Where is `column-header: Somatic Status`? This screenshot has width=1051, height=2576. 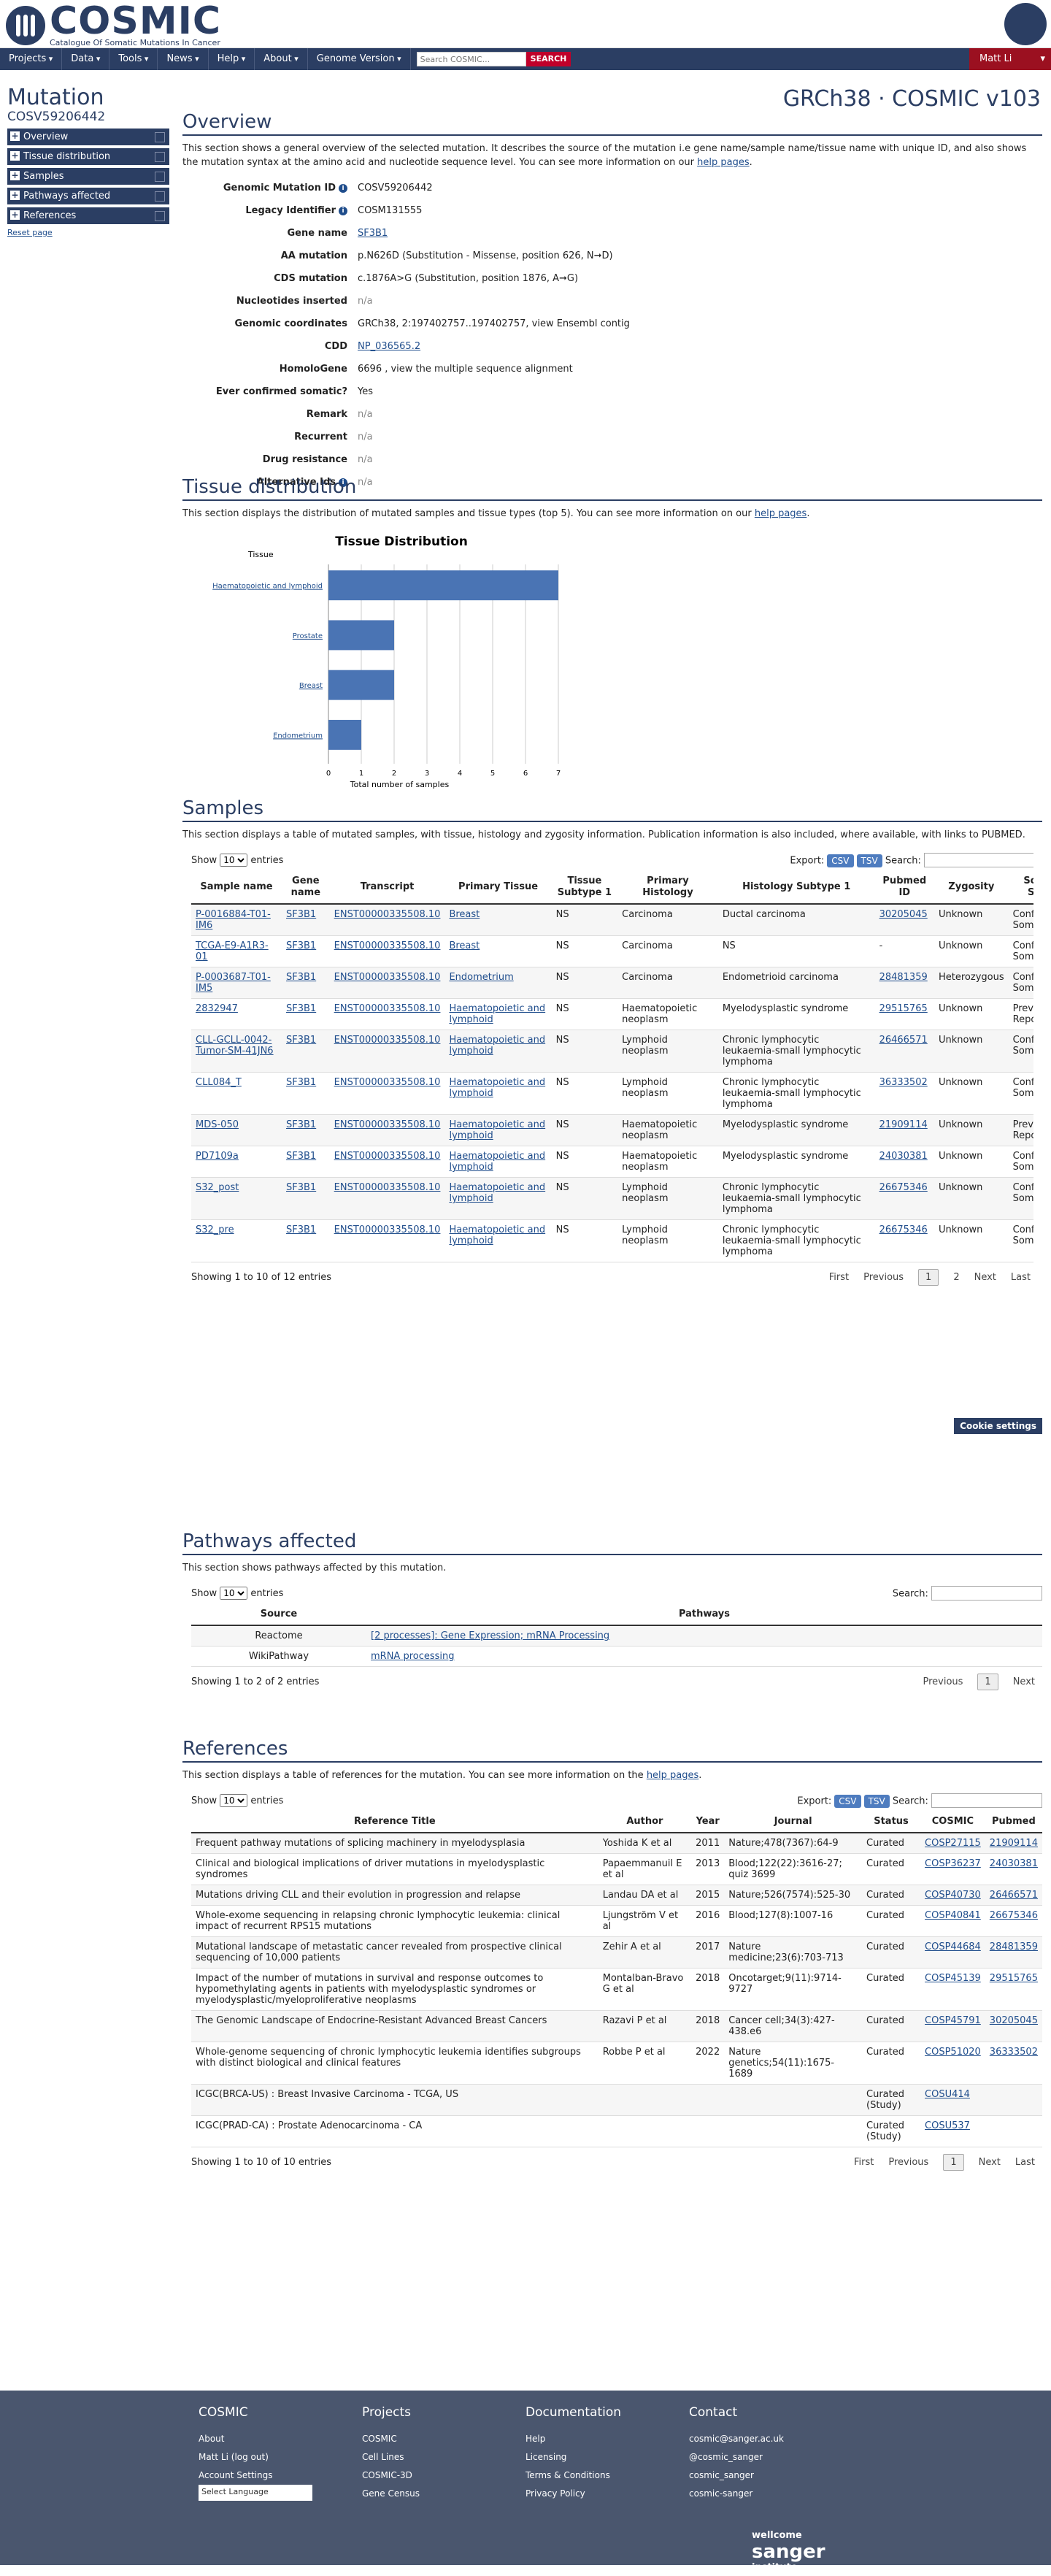 column-header: Somatic Status is located at coordinates (1020, 888).